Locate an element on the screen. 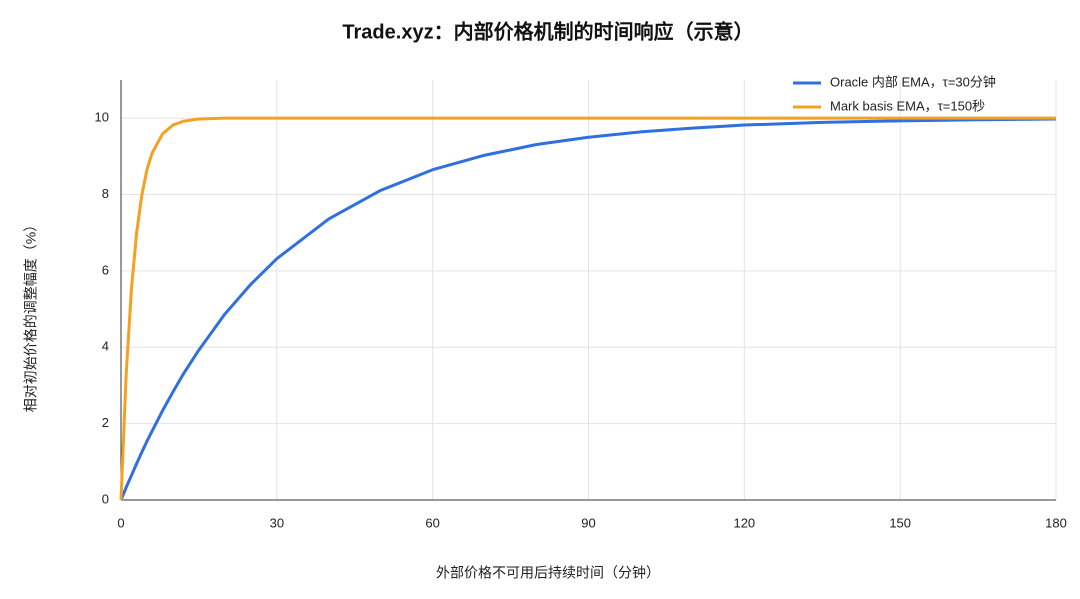 Image resolution: width=1080 pixels, height=599 pixels. y-tick-label: 8 is located at coordinates (105, 193).